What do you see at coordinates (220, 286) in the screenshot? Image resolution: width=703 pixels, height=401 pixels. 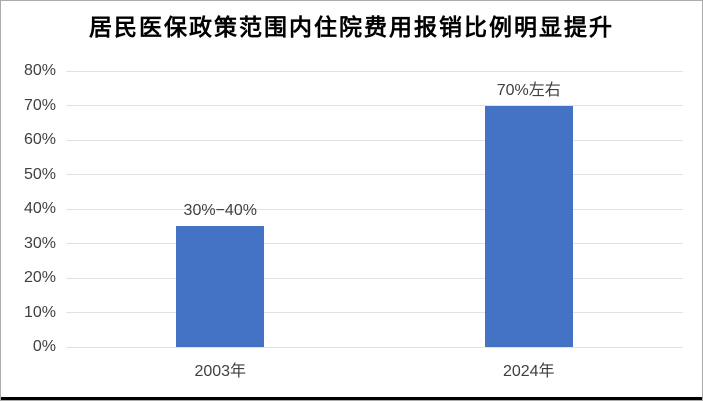 I see `bar-2003年` at bounding box center [220, 286].